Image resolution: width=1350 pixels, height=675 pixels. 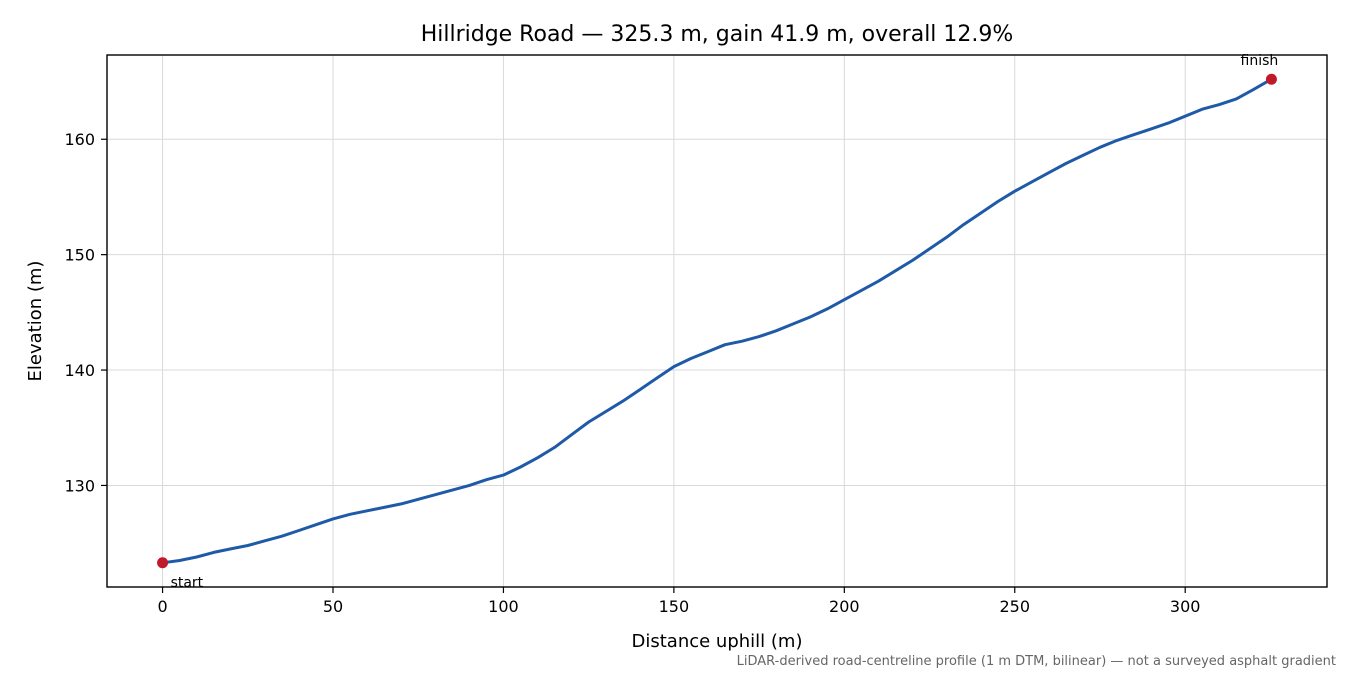 What do you see at coordinates (79, 370) in the screenshot?
I see `y-tick-label: 140` at bounding box center [79, 370].